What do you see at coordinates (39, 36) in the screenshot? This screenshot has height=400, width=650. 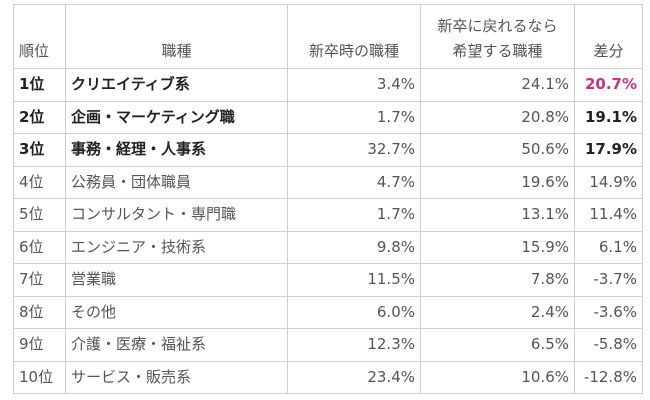 I see `header-rank: 順位` at bounding box center [39, 36].